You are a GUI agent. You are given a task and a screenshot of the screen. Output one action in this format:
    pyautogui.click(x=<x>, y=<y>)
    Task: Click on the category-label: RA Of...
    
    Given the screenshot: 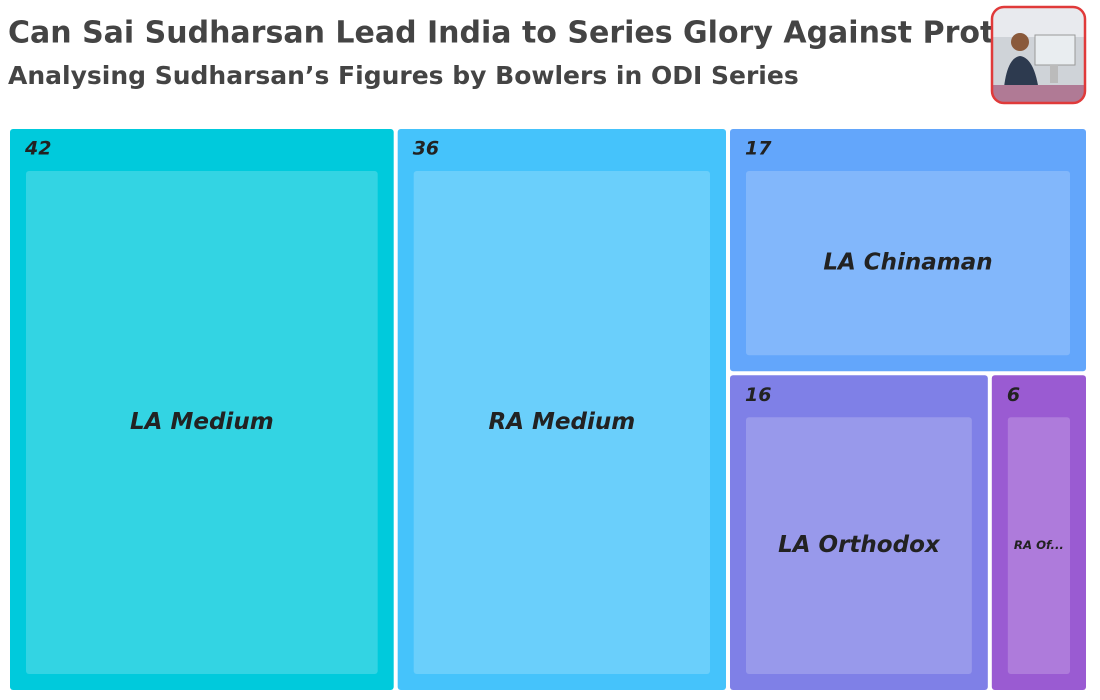 What is the action you would take?
    pyautogui.click(x=1039, y=545)
    